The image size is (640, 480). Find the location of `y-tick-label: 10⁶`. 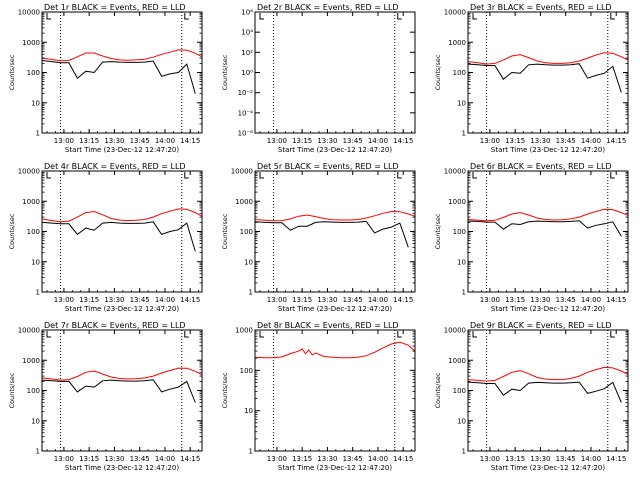

y-tick-label: 10⁶ is located at coordinates (247, 13).